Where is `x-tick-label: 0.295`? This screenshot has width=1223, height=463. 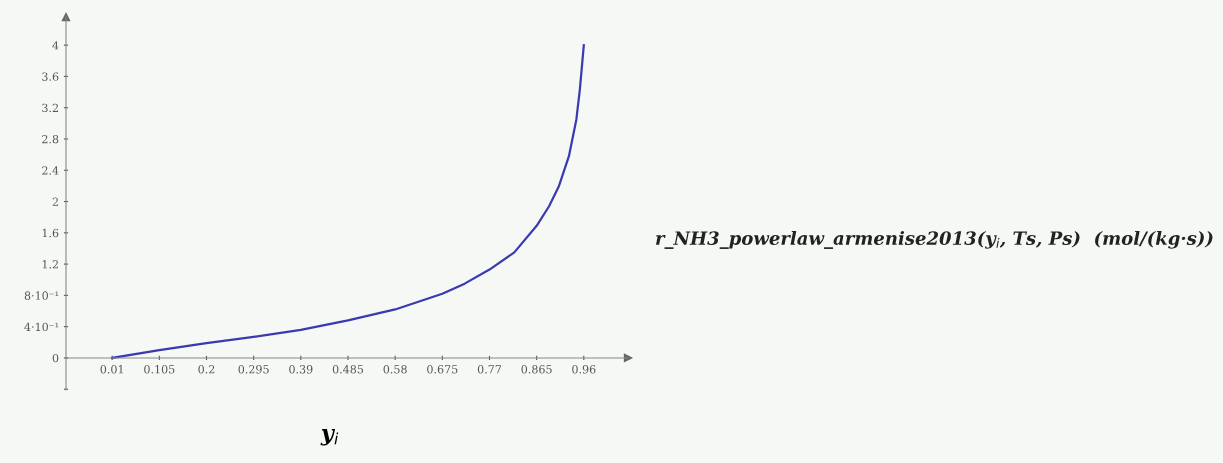 x-tick-label: 0.295 is located at coordinates (253, 369).